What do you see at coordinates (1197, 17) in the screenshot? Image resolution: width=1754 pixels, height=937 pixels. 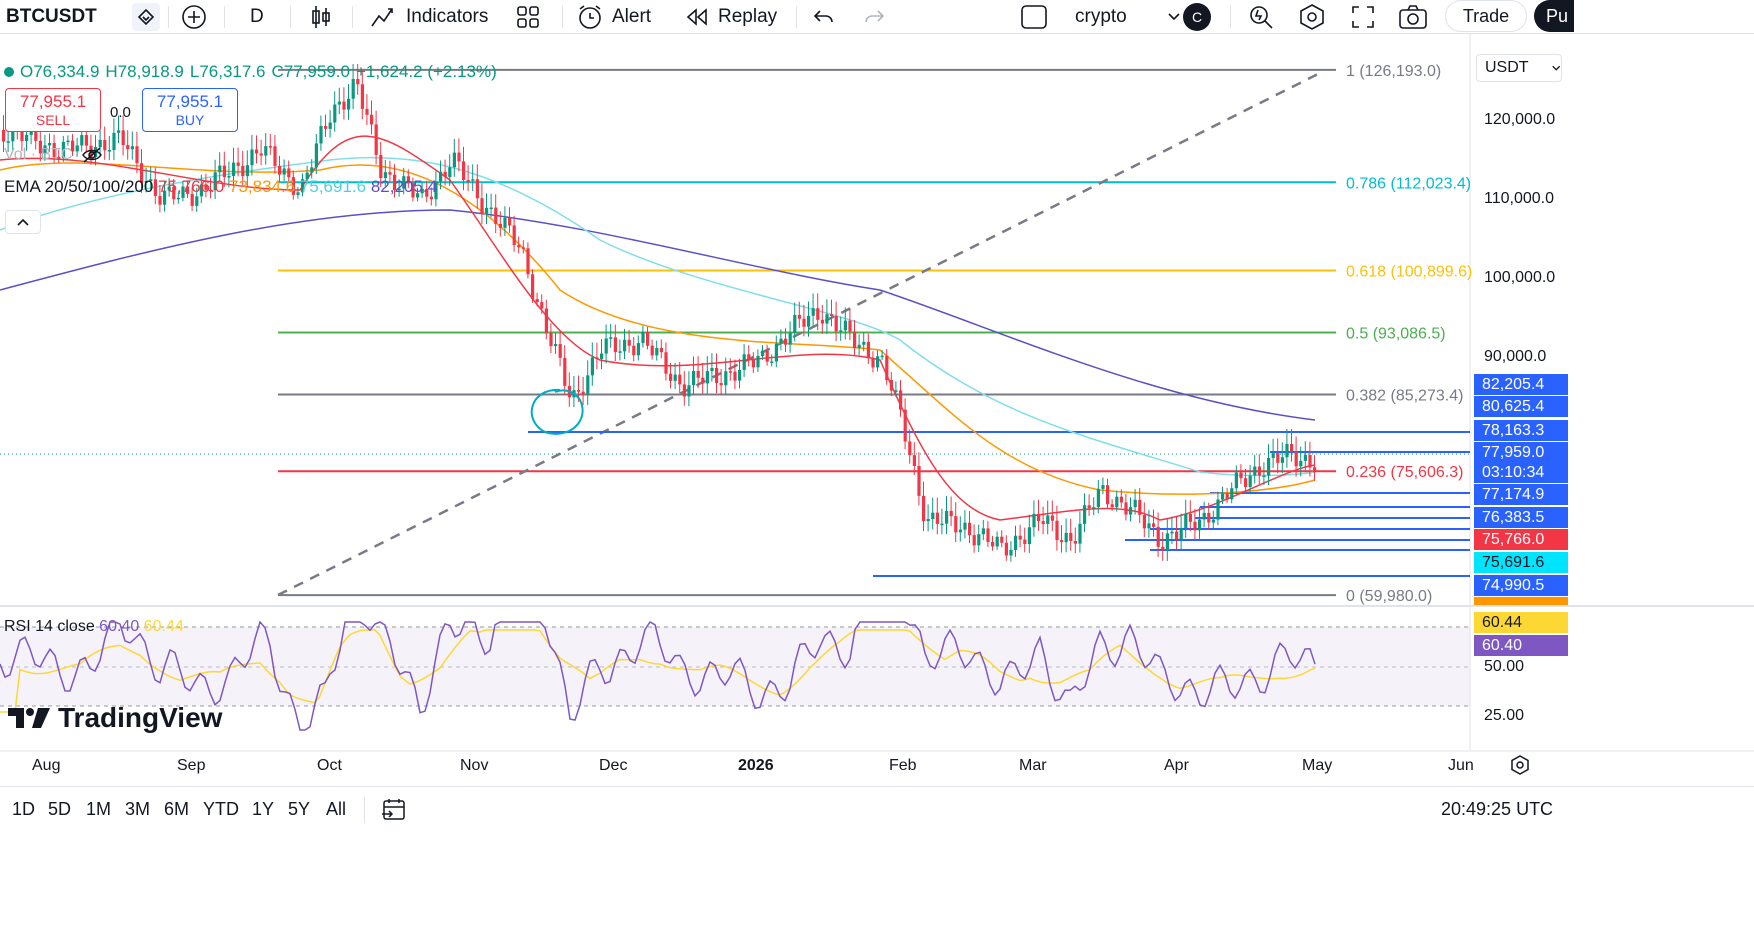 I see `avatar: C` at bounding box center [1197, 17].